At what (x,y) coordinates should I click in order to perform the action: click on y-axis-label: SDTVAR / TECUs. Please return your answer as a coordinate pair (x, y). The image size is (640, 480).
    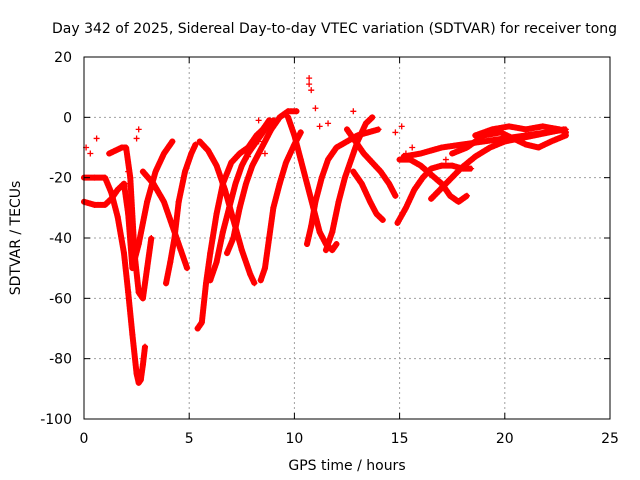
    Looking at the image, I should click on (16, 238).